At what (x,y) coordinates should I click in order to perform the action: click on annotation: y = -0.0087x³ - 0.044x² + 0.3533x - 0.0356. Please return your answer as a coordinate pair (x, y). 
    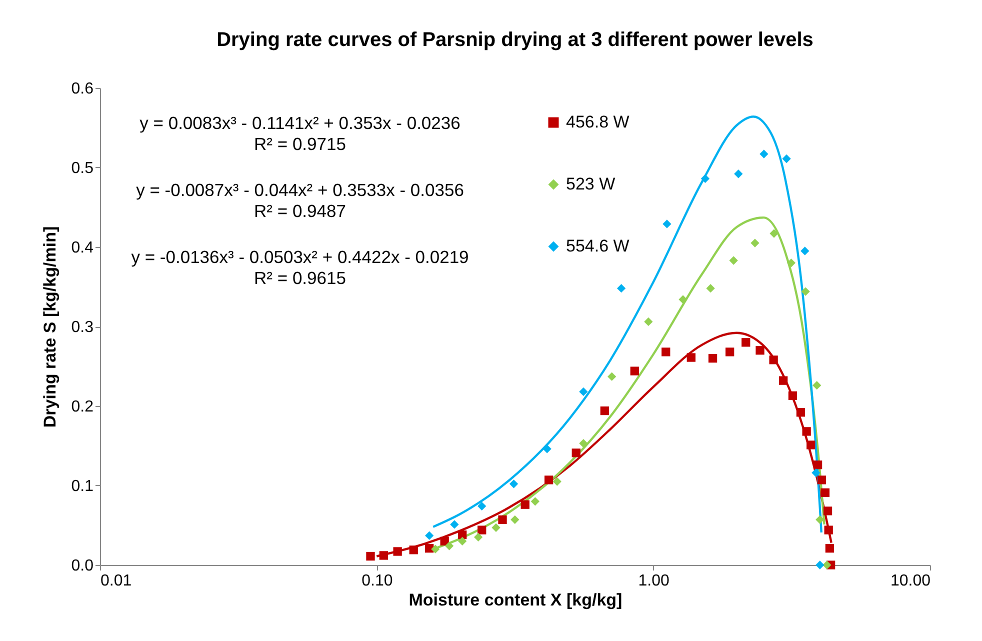
    Looking at the image, I should click on (300, 190).